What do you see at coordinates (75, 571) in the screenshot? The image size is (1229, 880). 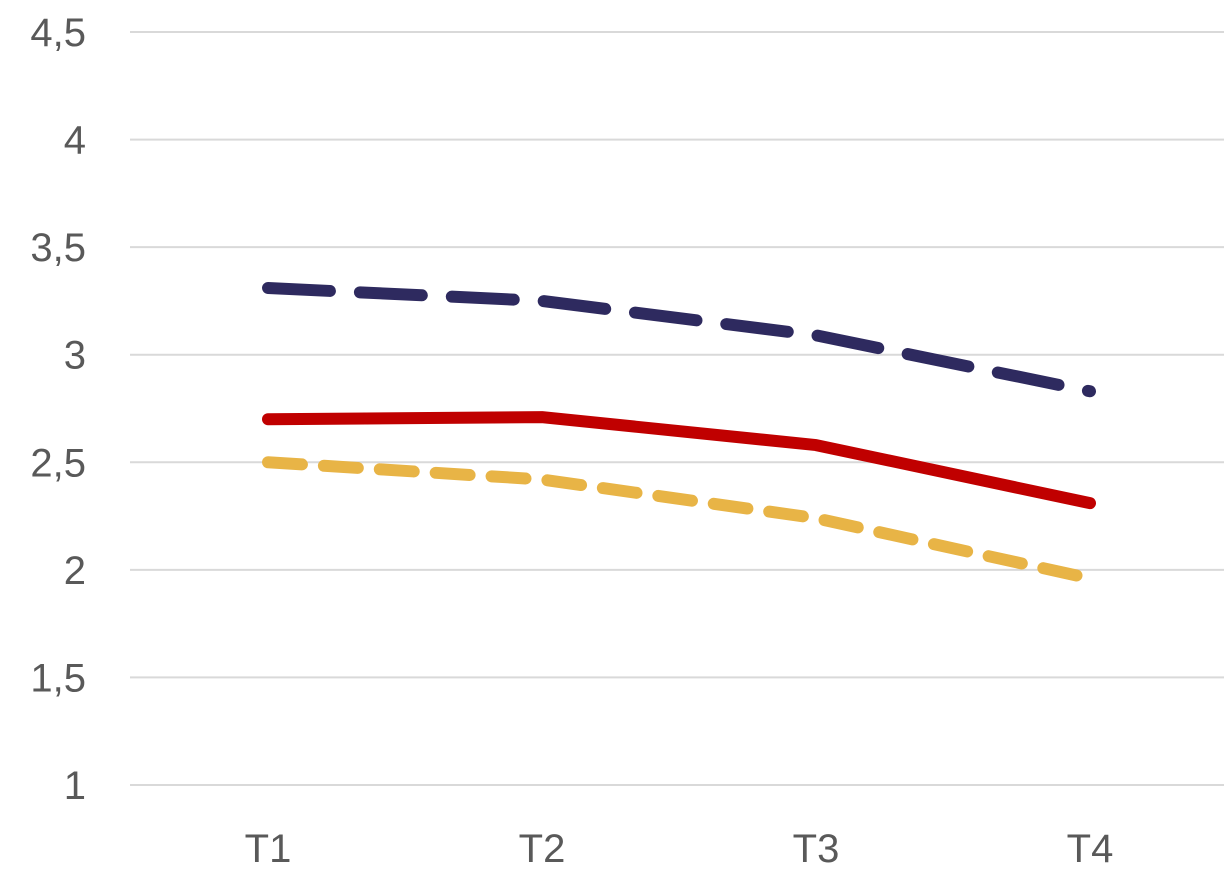 I see `y-tick-label: 2` at bounding box center [75, 571].